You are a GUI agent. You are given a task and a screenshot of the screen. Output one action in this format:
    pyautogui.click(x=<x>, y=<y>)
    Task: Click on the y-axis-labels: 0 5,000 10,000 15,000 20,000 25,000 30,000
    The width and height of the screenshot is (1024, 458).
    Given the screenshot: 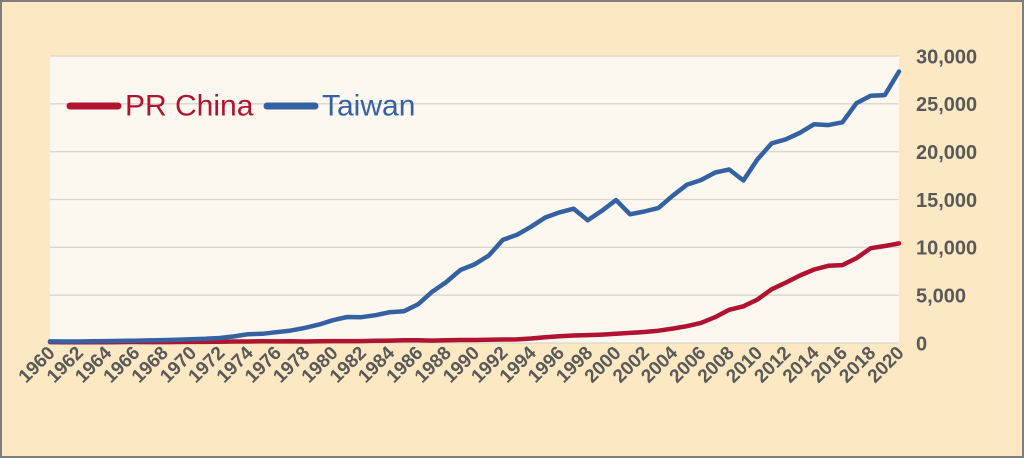 What is the action you would take?
    pyautogui.click(x=946, y=200)
    